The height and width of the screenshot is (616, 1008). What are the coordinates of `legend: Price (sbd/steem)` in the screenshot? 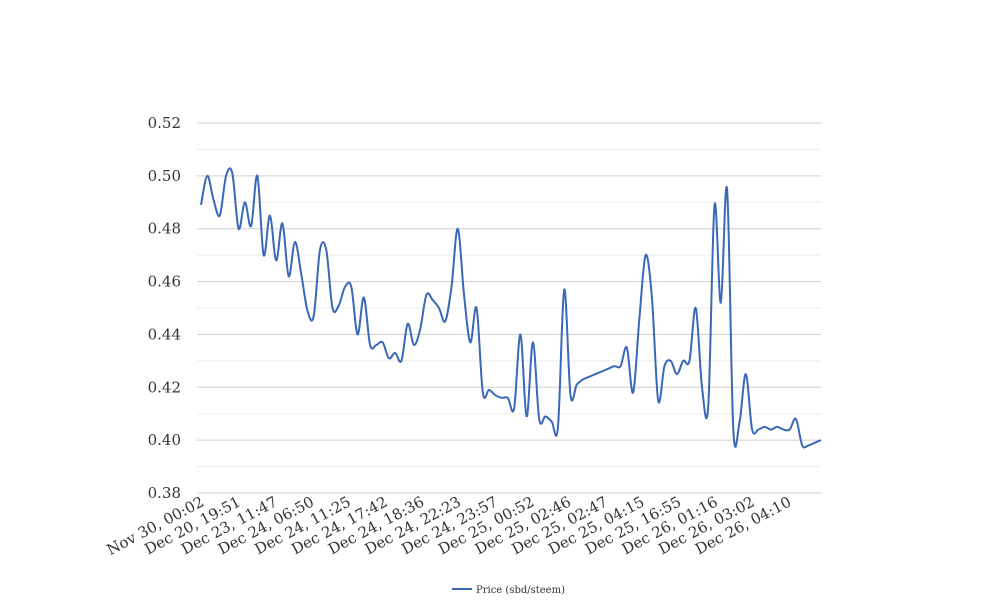 It's located at (508, 590).